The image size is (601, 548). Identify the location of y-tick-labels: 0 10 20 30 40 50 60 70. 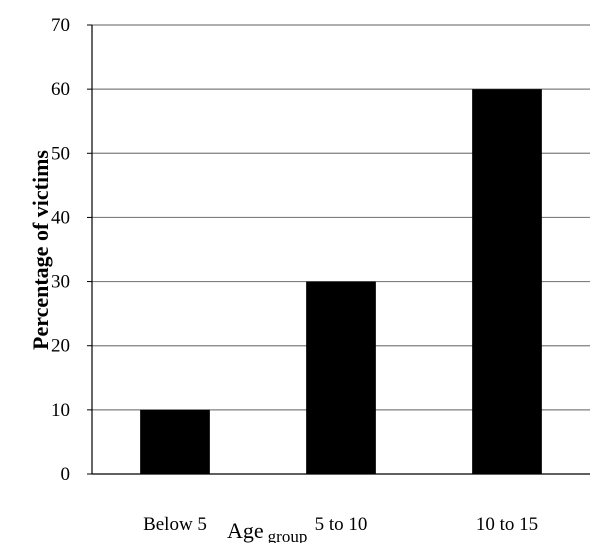
(60, 250).